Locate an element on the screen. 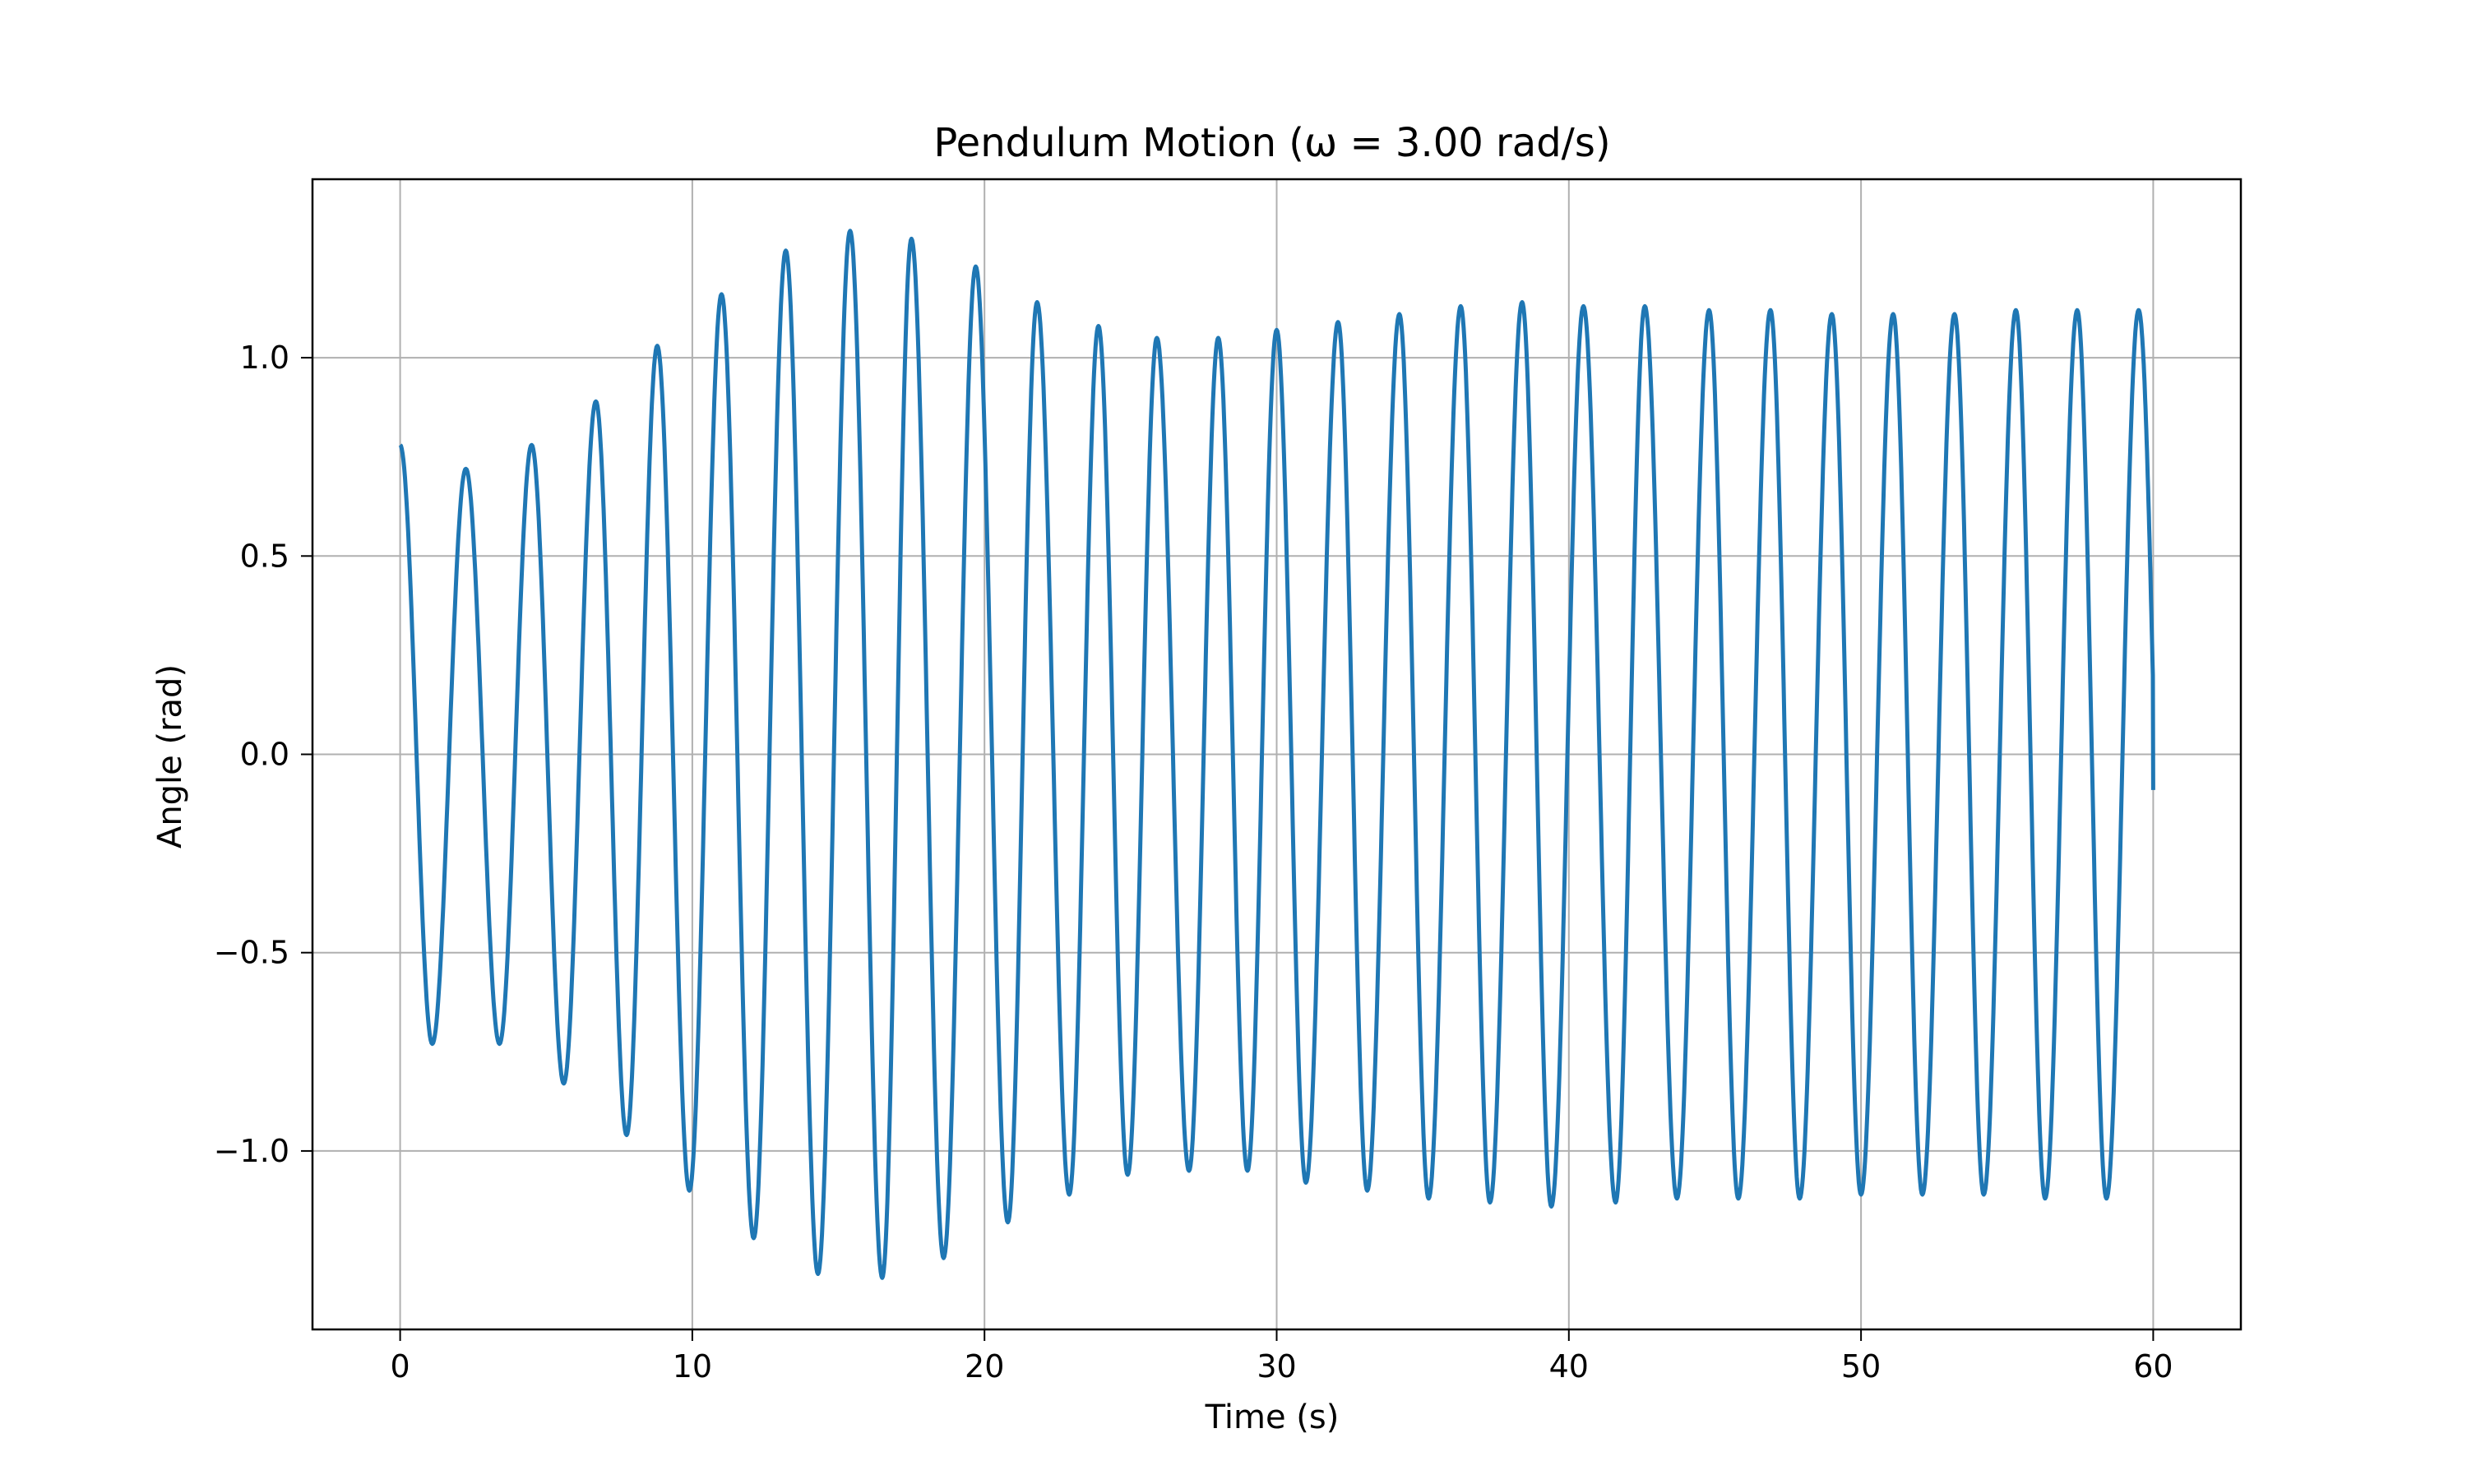  y-tick-label: 0.0 is located at coordinates (265, 755).